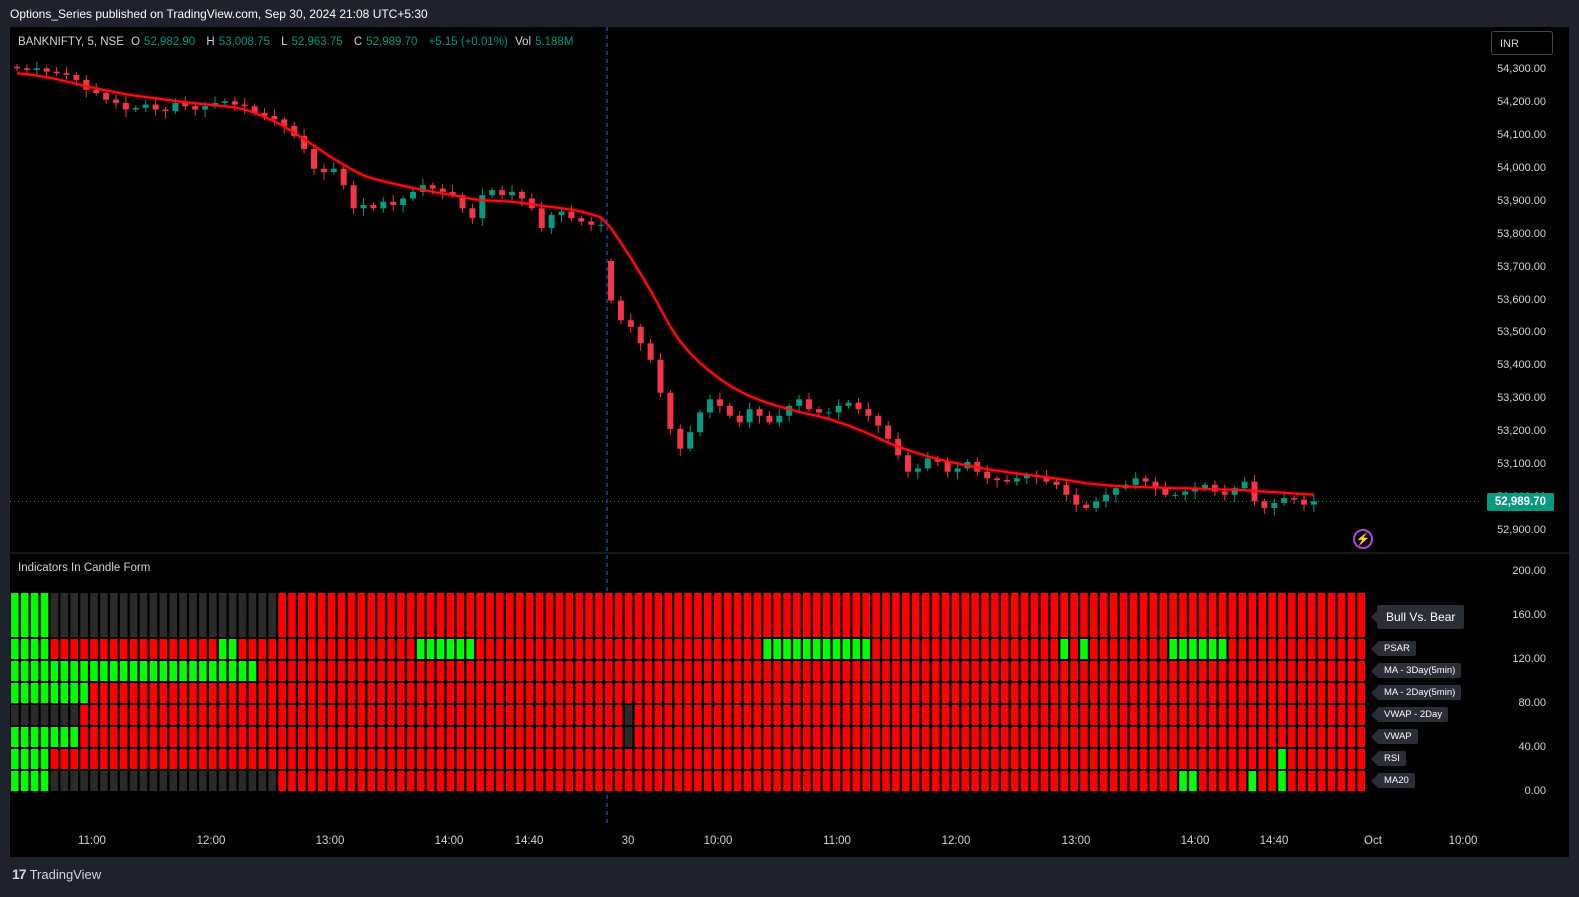 This screenshot has width=1579, height=897. I want to click on price-tick: 53,500.00, so click(1521, 332).